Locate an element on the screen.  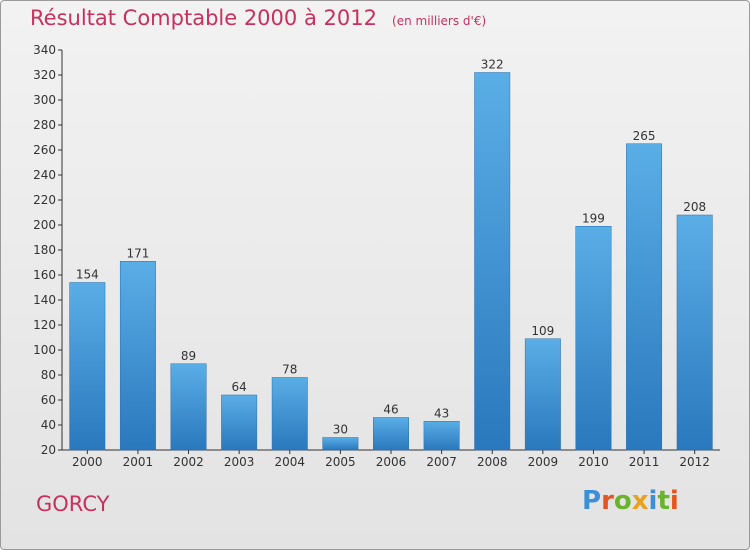
proxiti-logo: Proxiti is located at coordinates (630, 501).